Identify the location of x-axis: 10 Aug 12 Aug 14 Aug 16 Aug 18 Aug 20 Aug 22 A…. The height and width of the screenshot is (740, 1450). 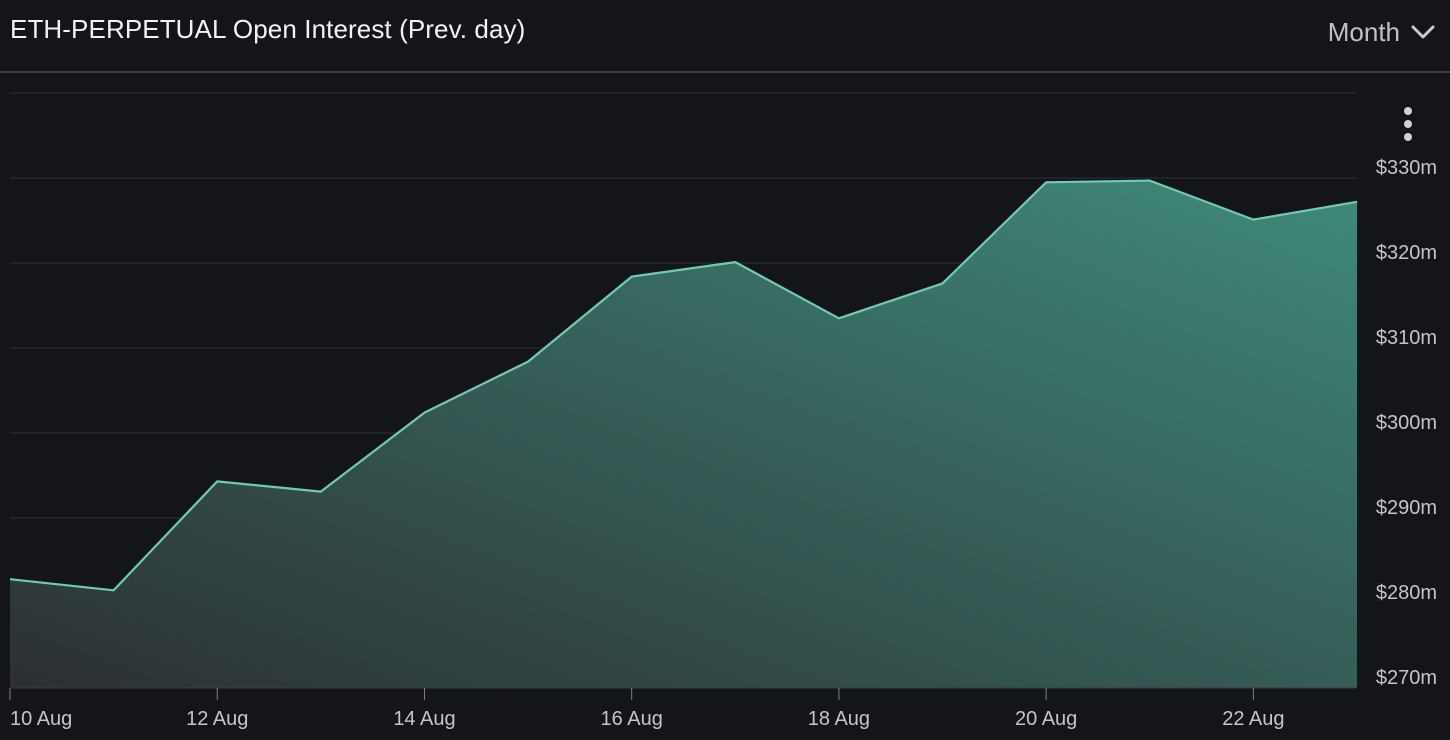
(683, 708).